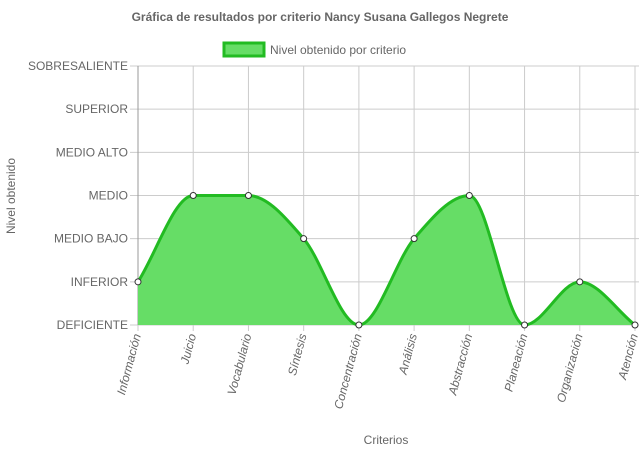  I want to click on x-tick-label: Síntesis, so click(297, 354).